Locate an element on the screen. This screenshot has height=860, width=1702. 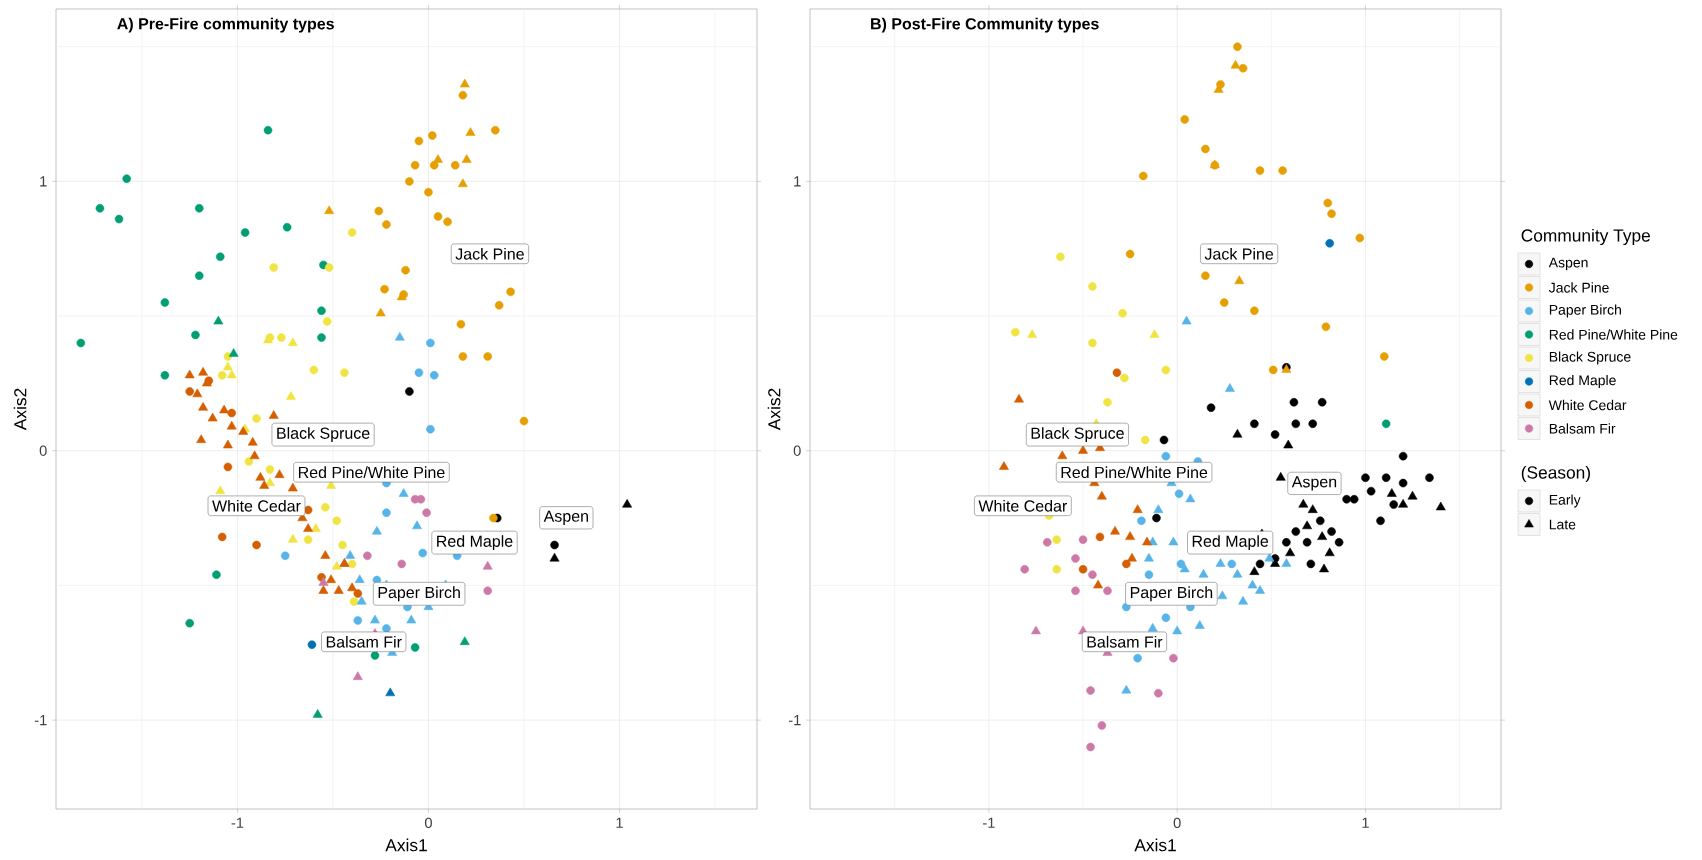
legend-label: Red Maple is located at coordinates (1582, 381).